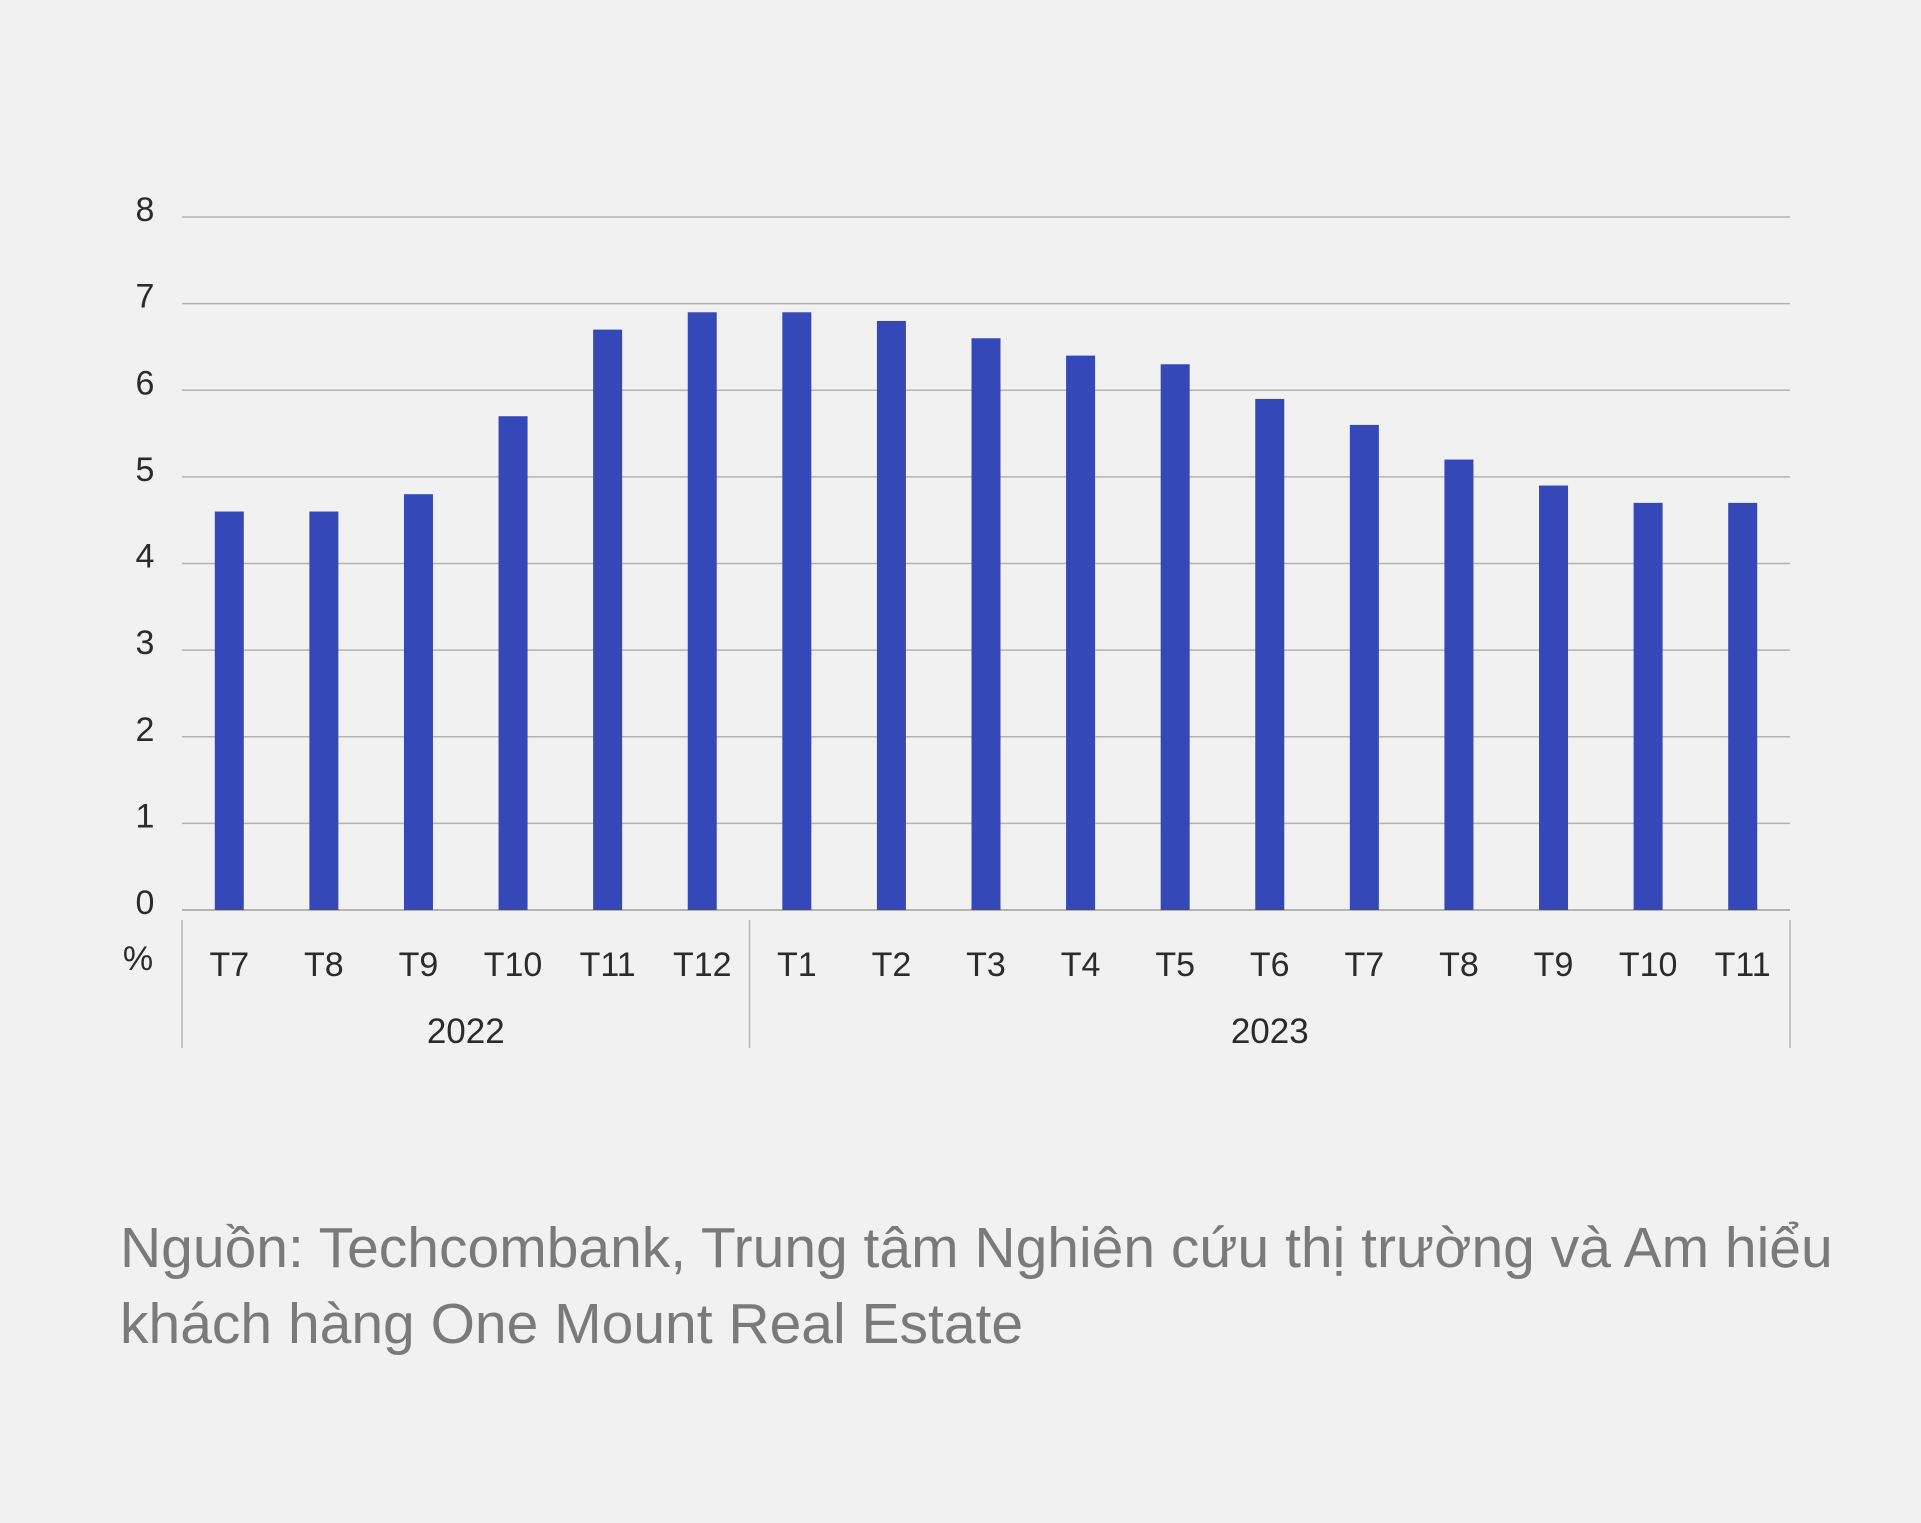 The image size is (1921, 1523). I want to click on x-axis-categories: T7 T8 T9 T10 T11 T12 T1 T2 T3 T4 T5 T6 T7 T8 T9 T10 T11, so click(989, 965).